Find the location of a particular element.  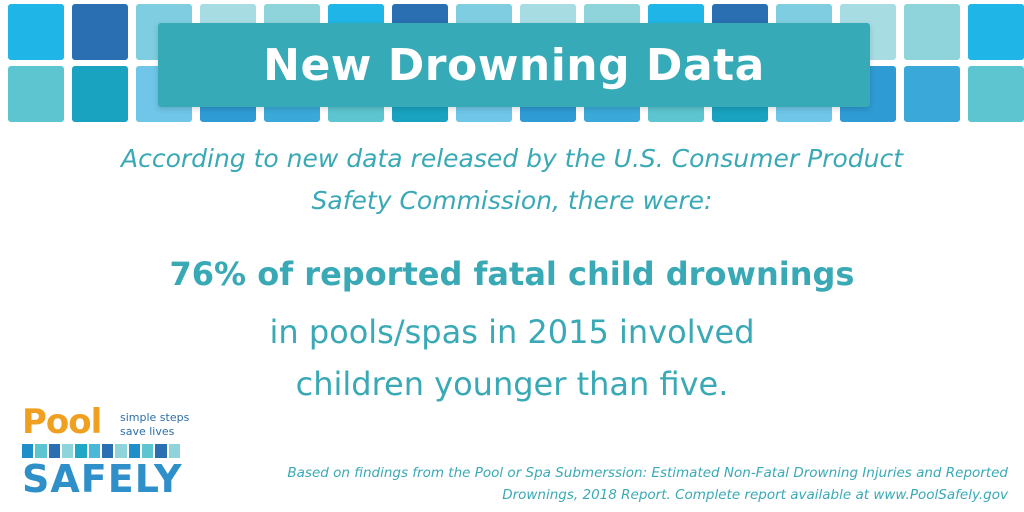

page-title: New Drowning Data is located at coordinates (514, 65).